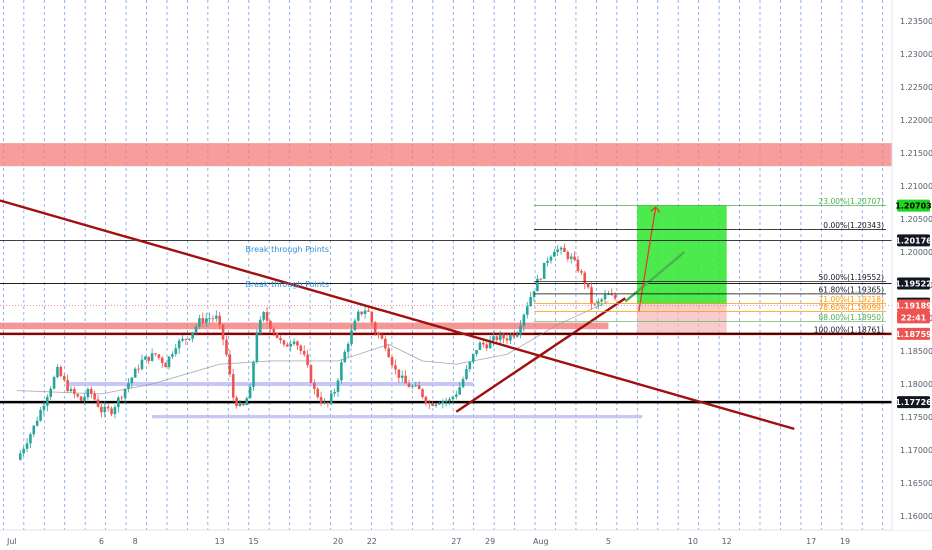 The image size is (932, 550). Describe the element at coordinates (852, 317) in the screenshot. I see `fib-level-label: 88.00%(1.18950)` at that location.